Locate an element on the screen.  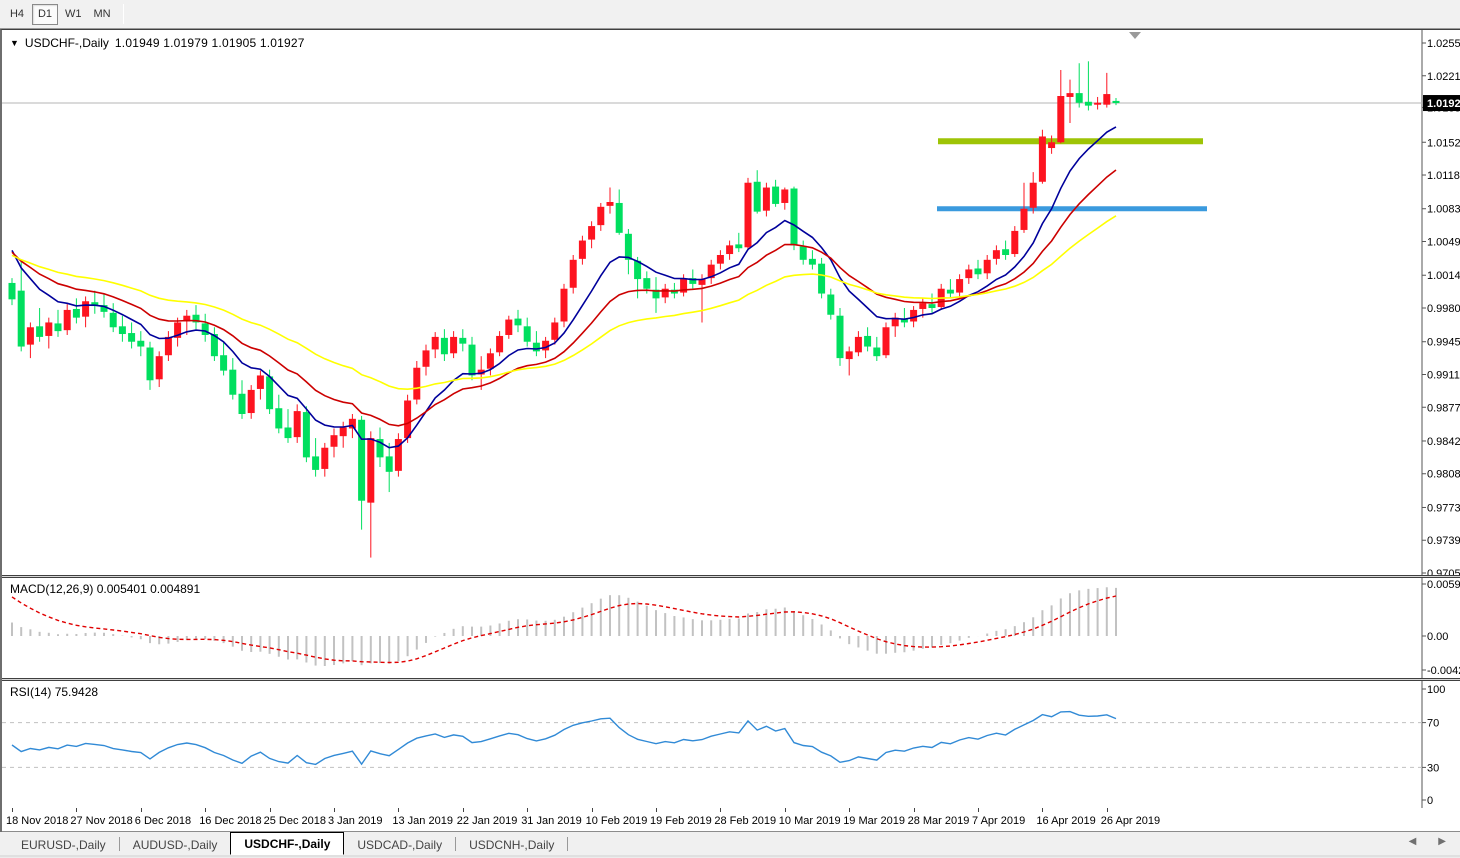
current-price-badge is located at coordinates (1441, 103).